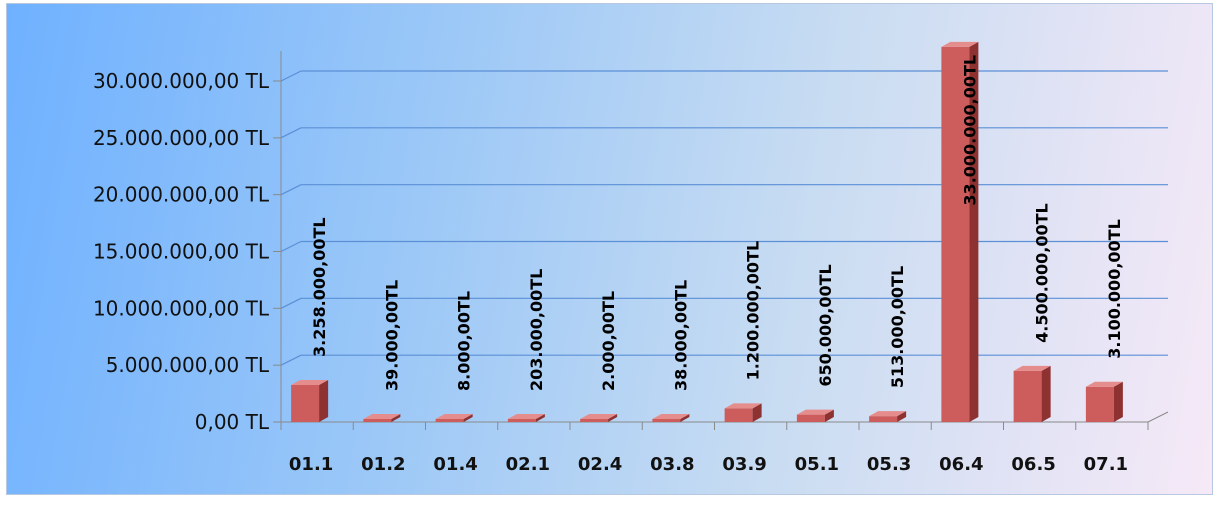 This screenshot has width=1219, height=505. What do you see at coordinates (232, 422) in the screenshot?
I see `y-tick-label: 0,00 TL` at bounding box center [232, 422].